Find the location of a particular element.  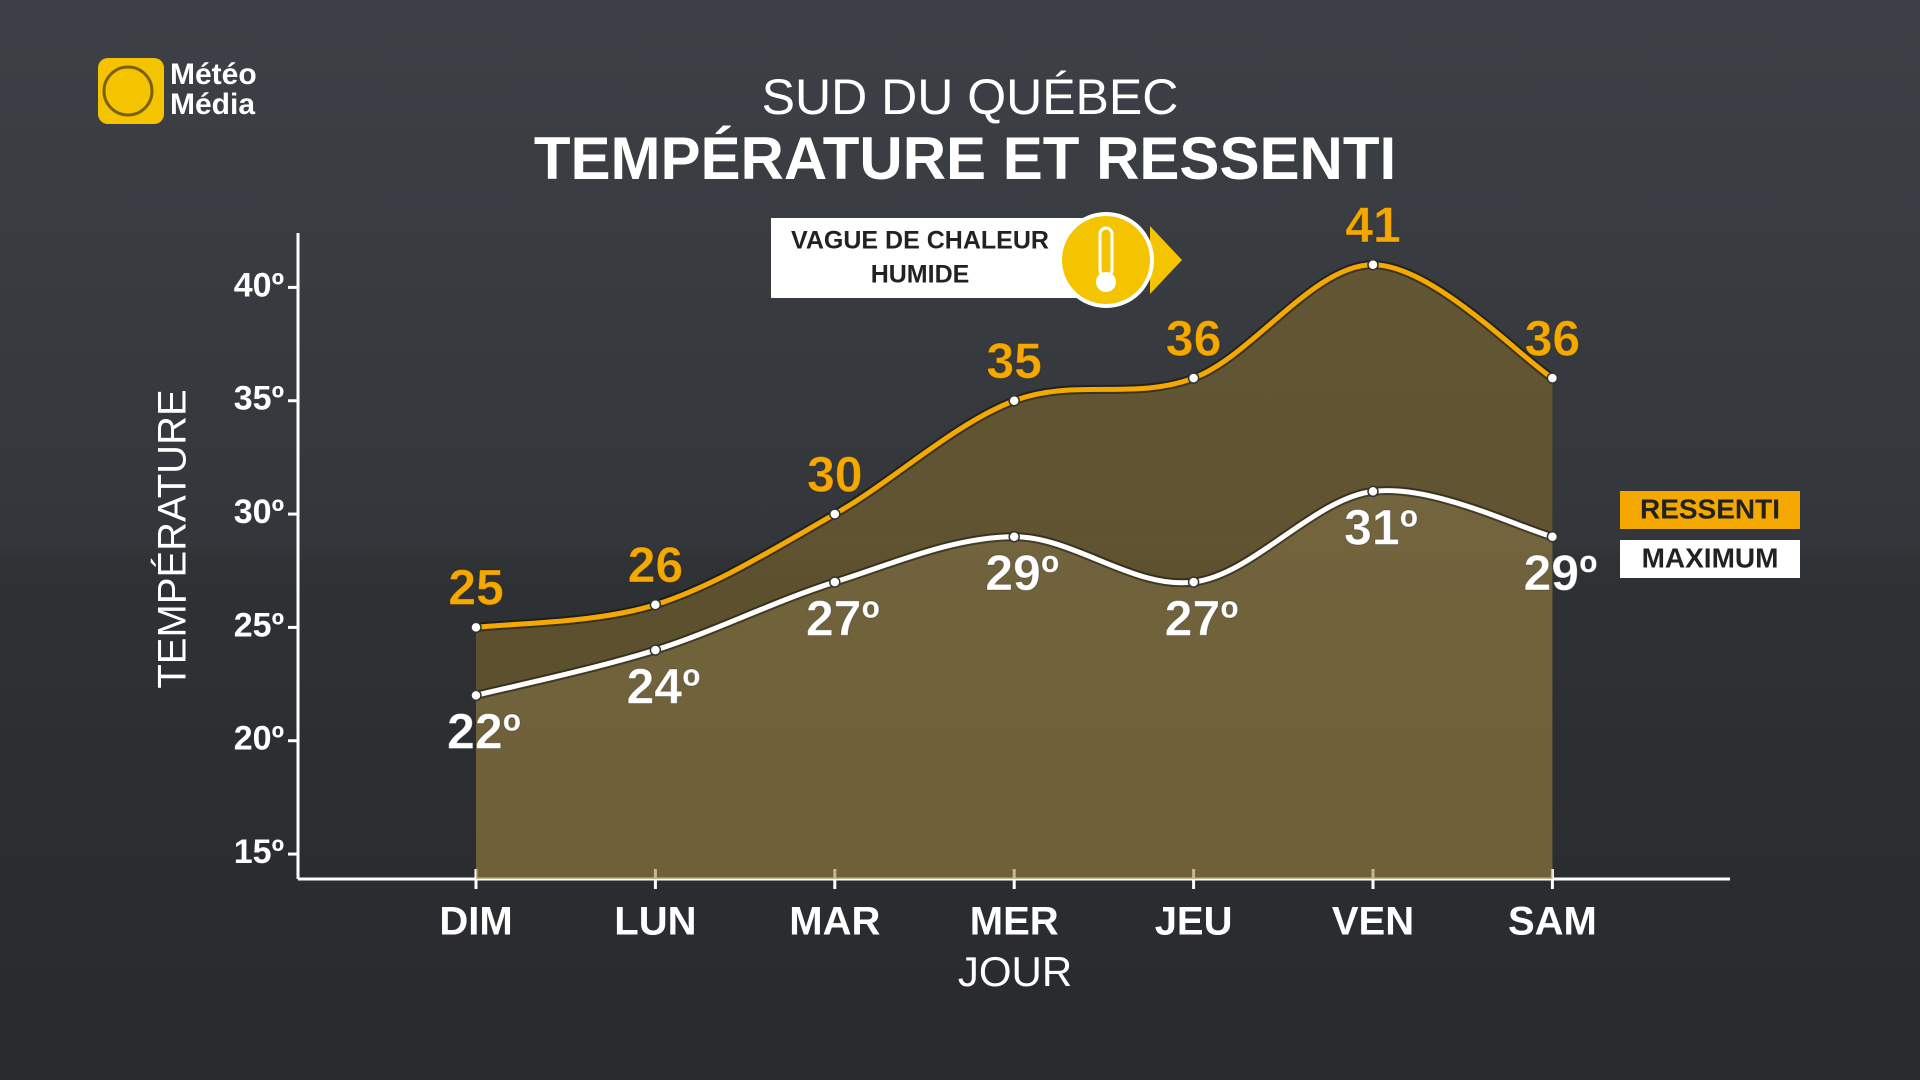

x-tick-label: JEU is located at coordinates (1194, 922).